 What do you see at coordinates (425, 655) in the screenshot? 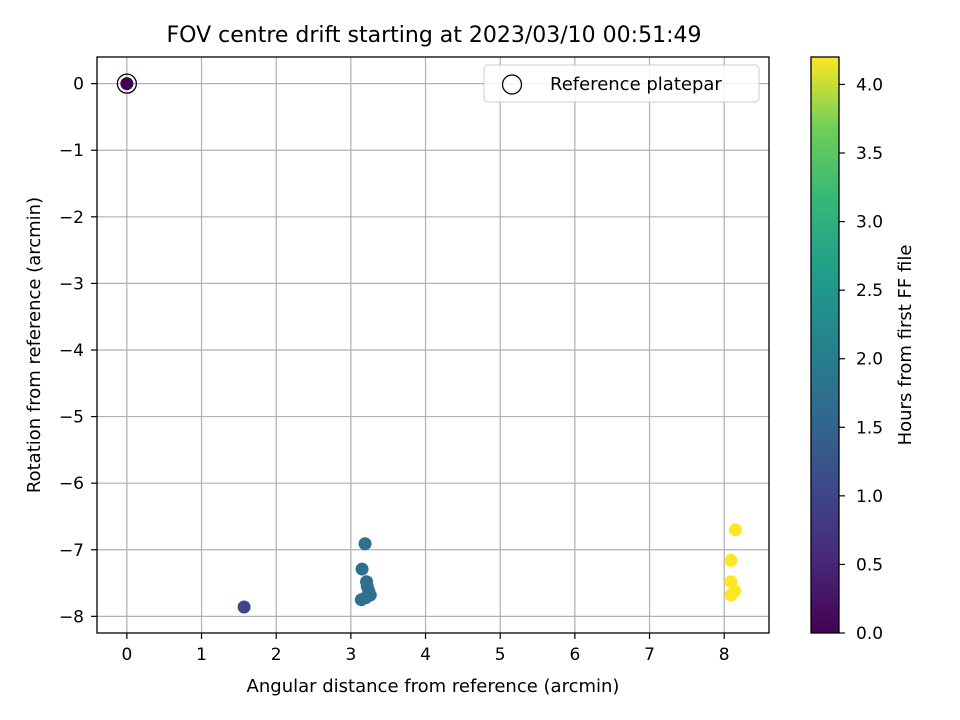
I see `x-tick-label: 4` at bounding box center [425, 655].